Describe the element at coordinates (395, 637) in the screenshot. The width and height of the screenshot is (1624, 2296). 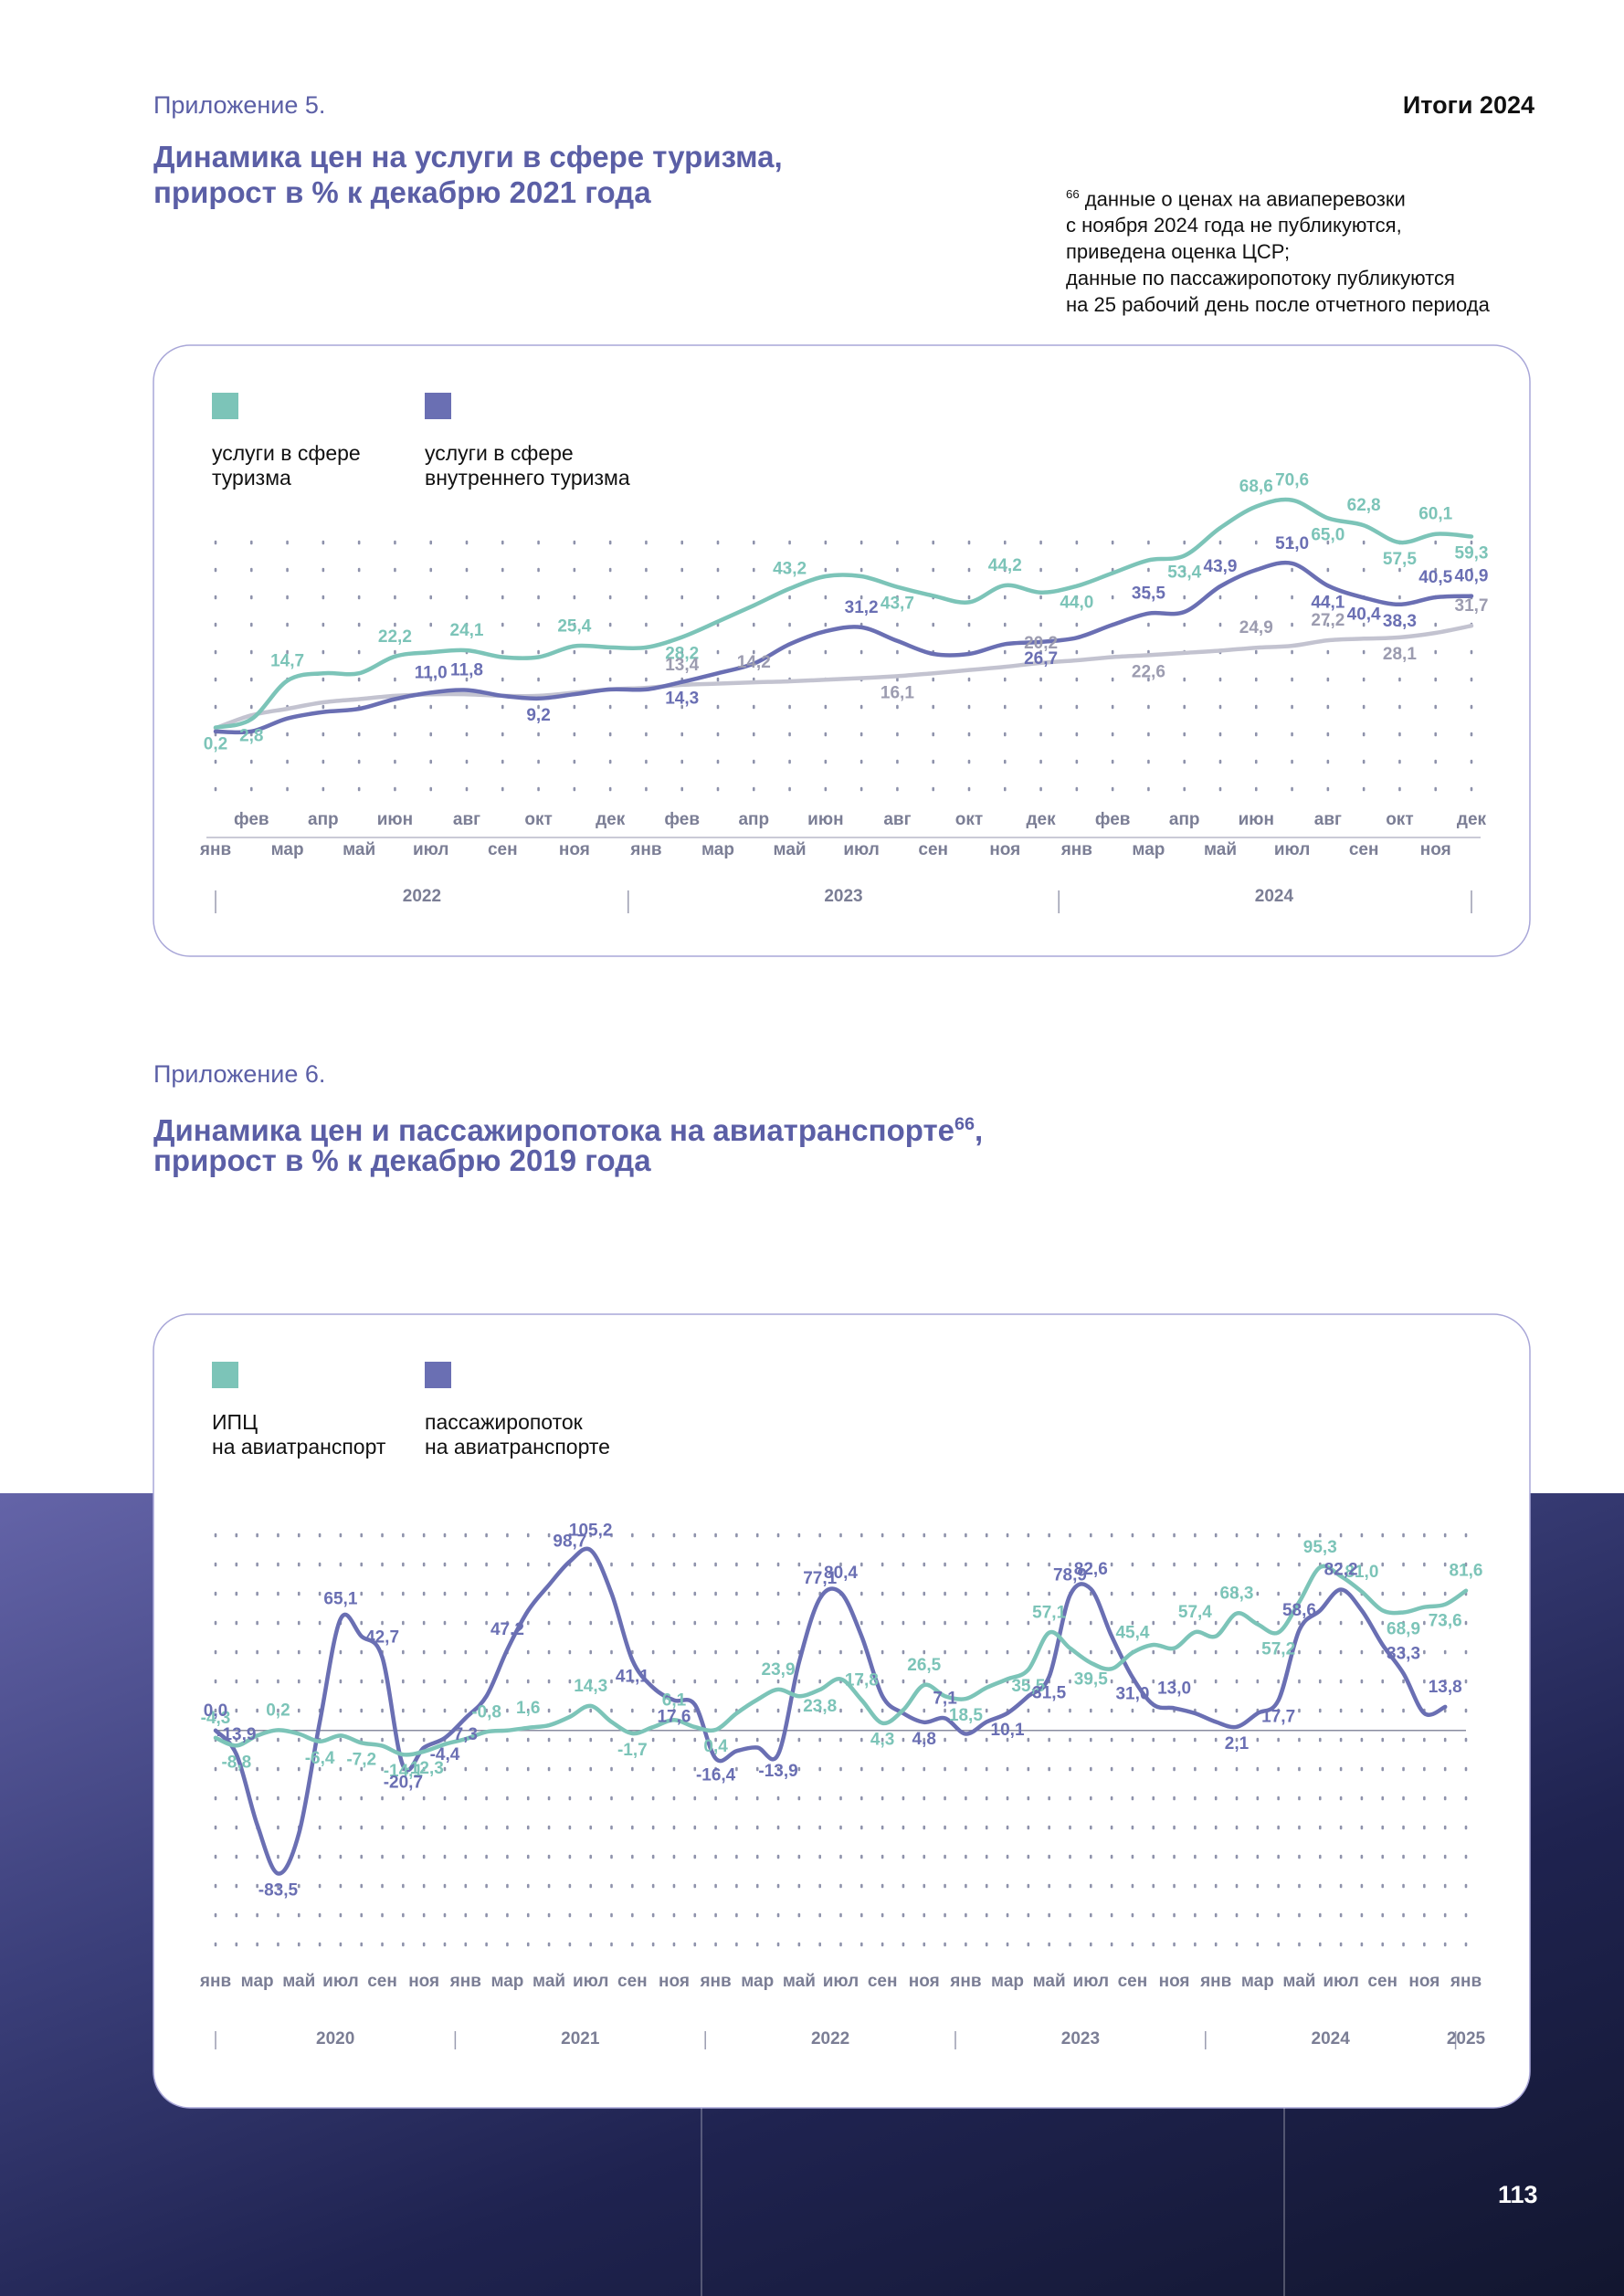
I see `value-label: 22,2` at that location.